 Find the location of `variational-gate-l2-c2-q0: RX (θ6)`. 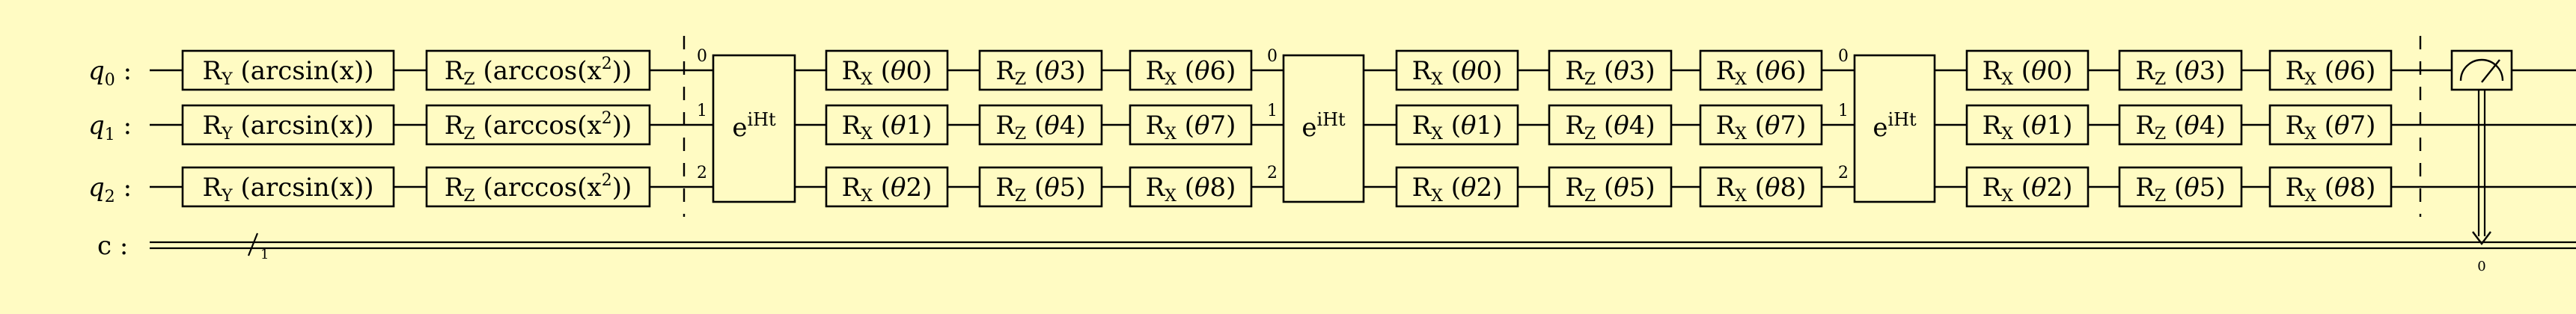

variational-gate-l2-c2-q0: RX (θ6) is located at coordinates (2330, 70).